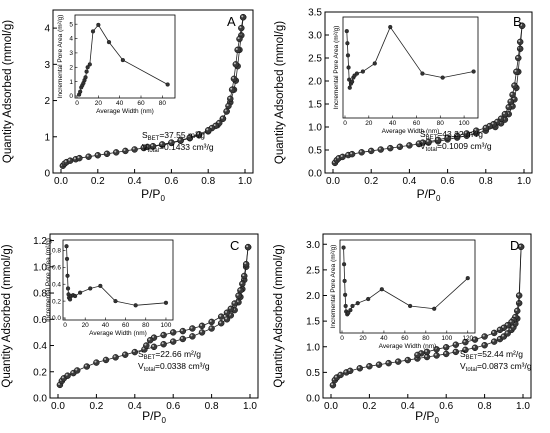 The width and height of the screenshot is (550, 433). What do you see at coordinates (460, 134) in the screenshot?
I see `bet-value: =43.22 m²/g` at bounding box center [460, 134].